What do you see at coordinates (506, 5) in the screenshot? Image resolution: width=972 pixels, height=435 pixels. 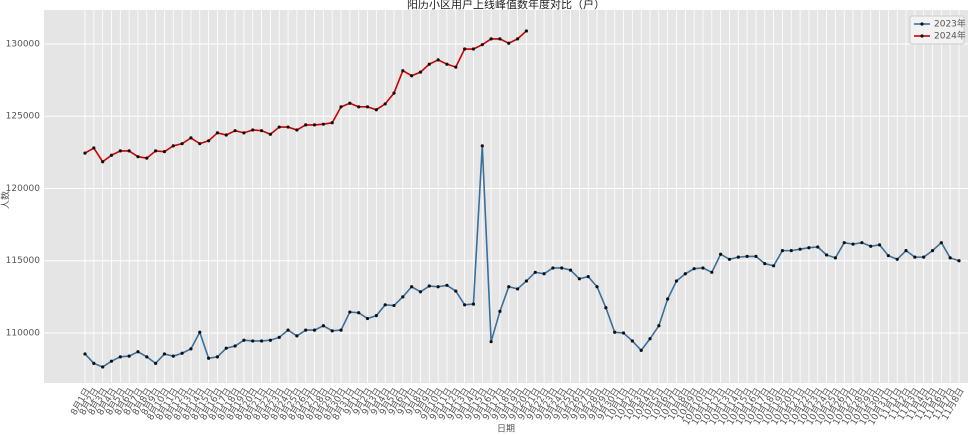 I see `chart-title: 阳历小区用户上线峰值数年度对比（户）` at bounding box center [506, 5].